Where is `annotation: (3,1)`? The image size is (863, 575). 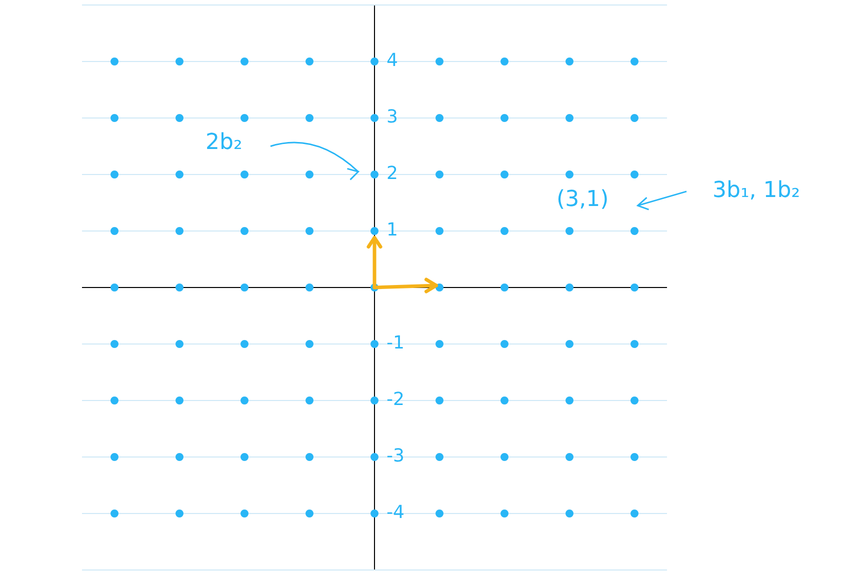
annotation: (3,1) is located at coordinates (582, 199).